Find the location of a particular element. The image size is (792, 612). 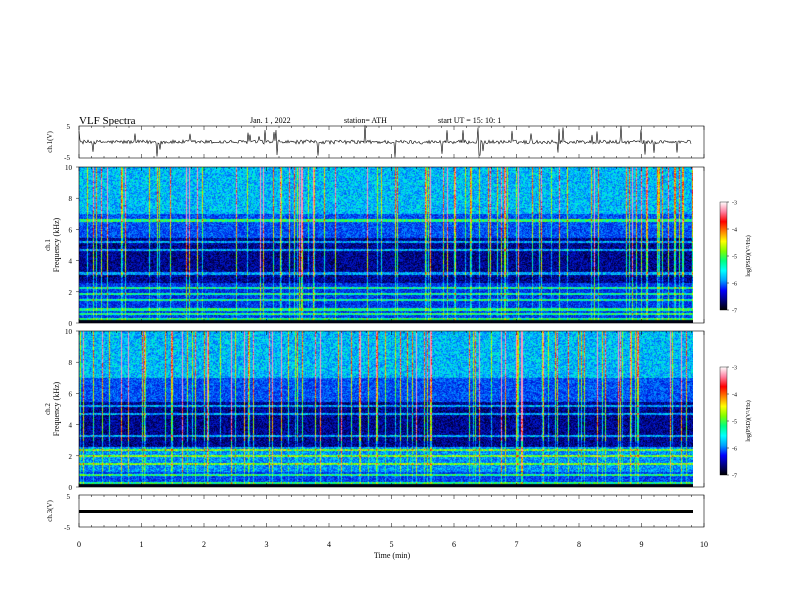

date-label: Jan. 1 , 2022 is located at coordinates (270, 120).